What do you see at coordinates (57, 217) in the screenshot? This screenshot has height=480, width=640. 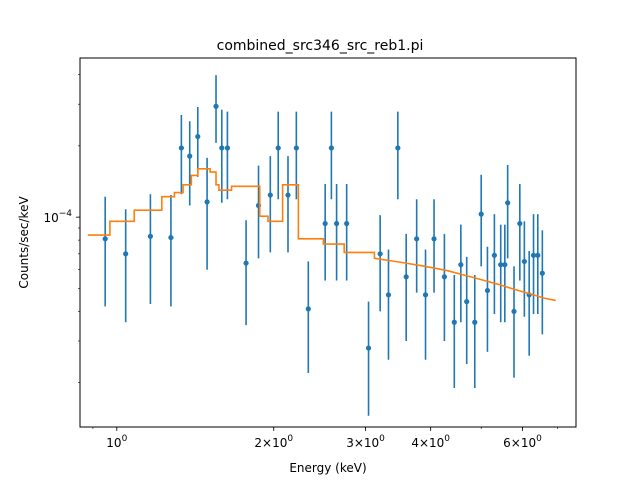 I see `y-tick-label: 10−4` at bounding box center [57, 217].